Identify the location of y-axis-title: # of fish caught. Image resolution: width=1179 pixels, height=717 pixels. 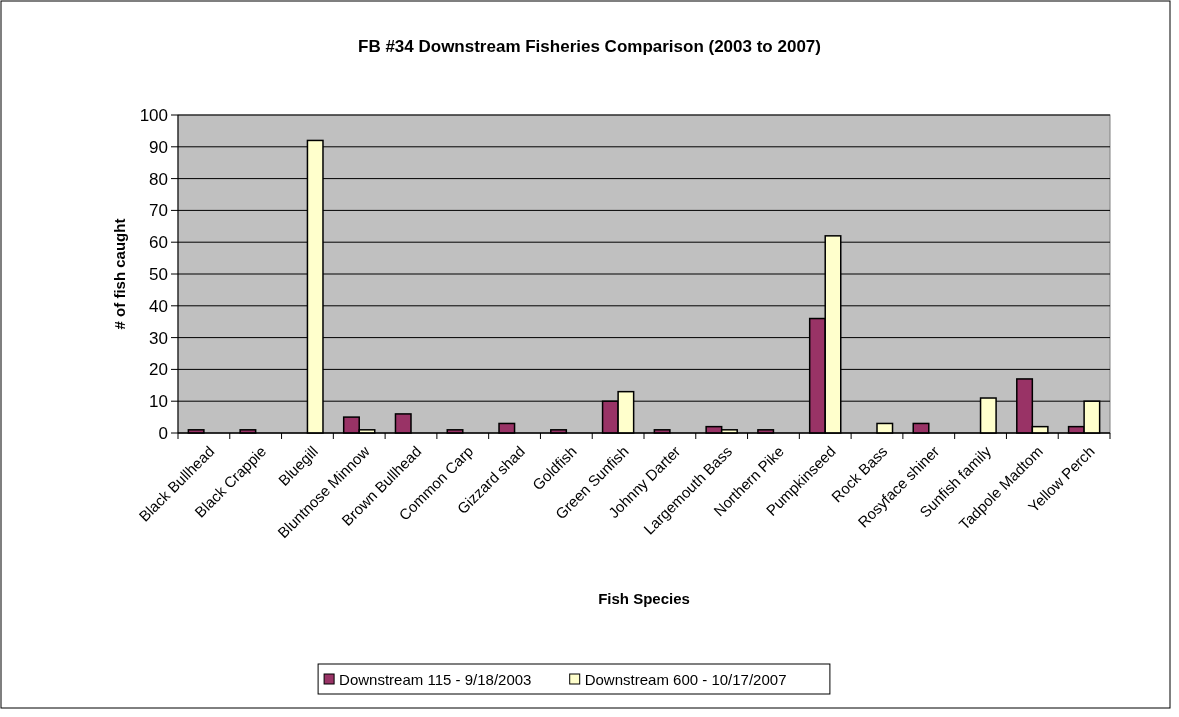
(119, 274).